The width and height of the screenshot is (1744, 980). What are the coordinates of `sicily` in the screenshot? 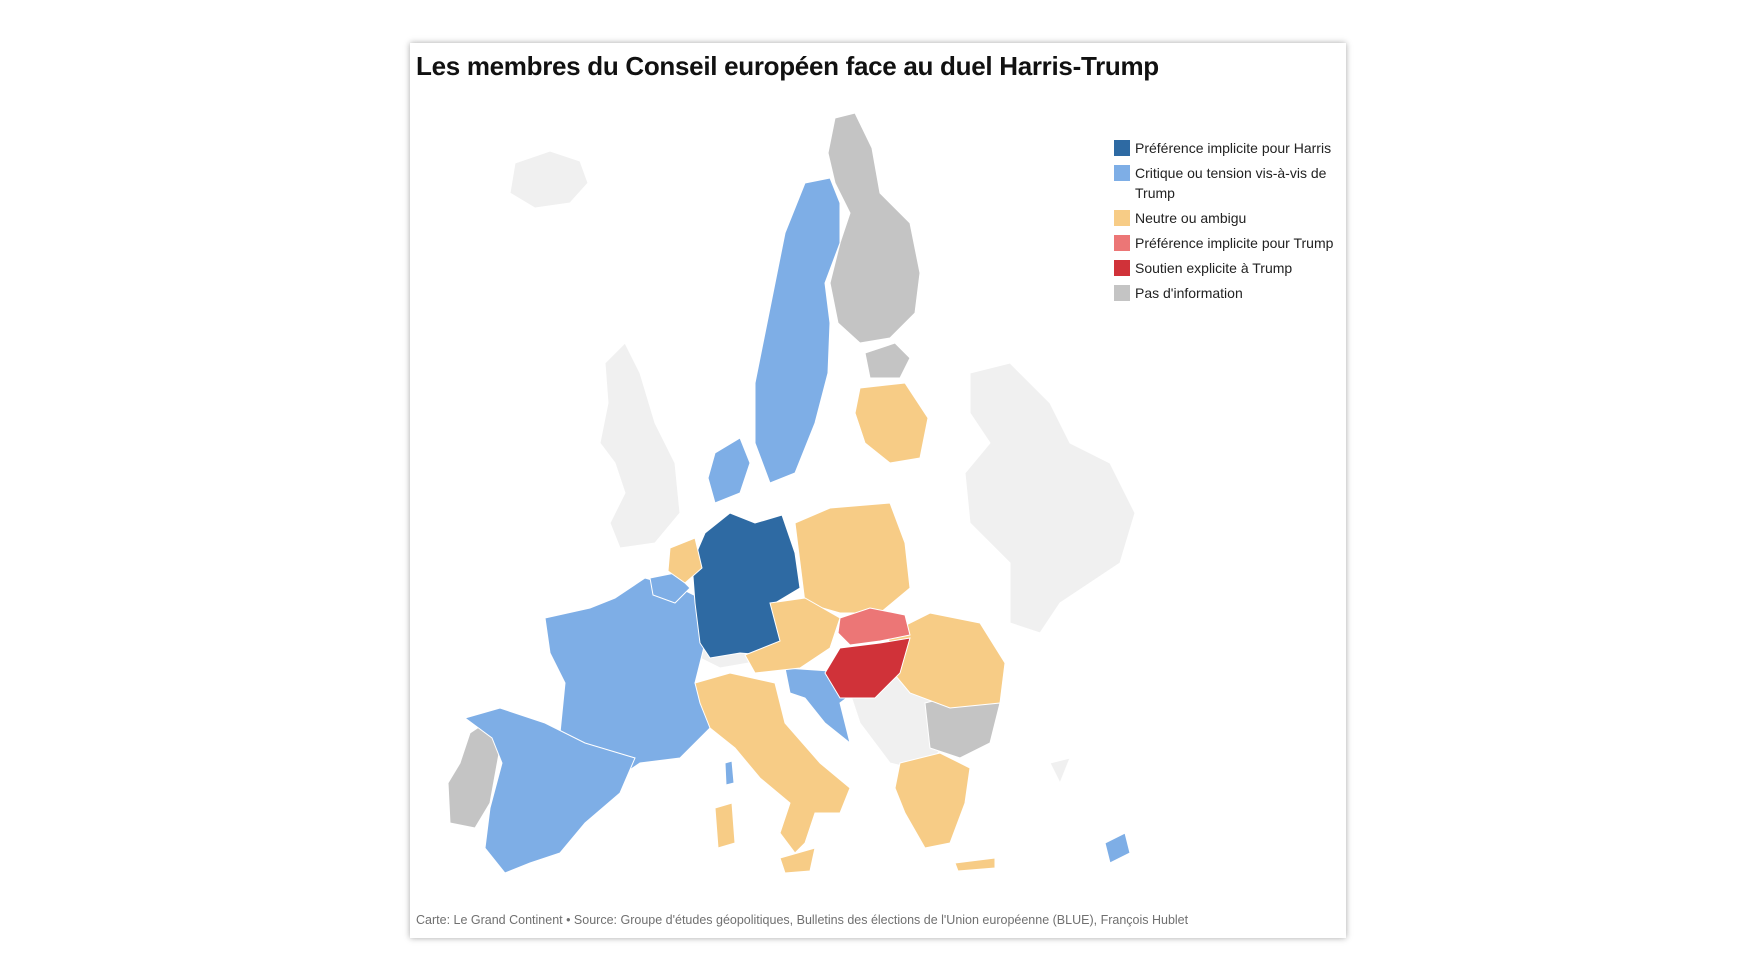 It's located at (797, 860).